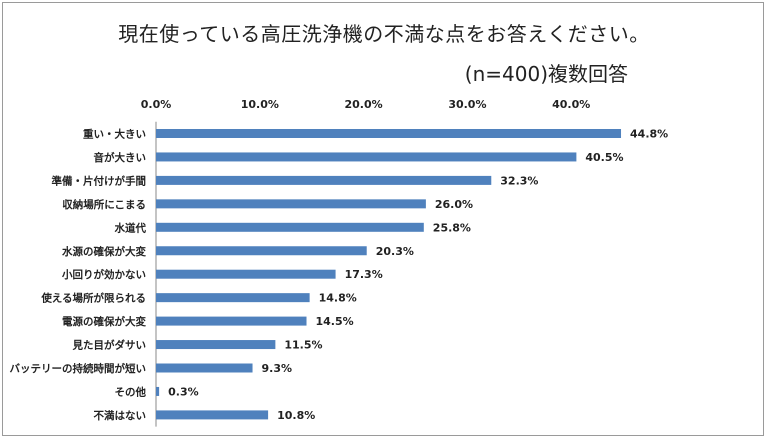  What do you see at coordinates (338, 298) in the screenshot?
I see `data-label: 14.8%` at bounding box center [338, 298].